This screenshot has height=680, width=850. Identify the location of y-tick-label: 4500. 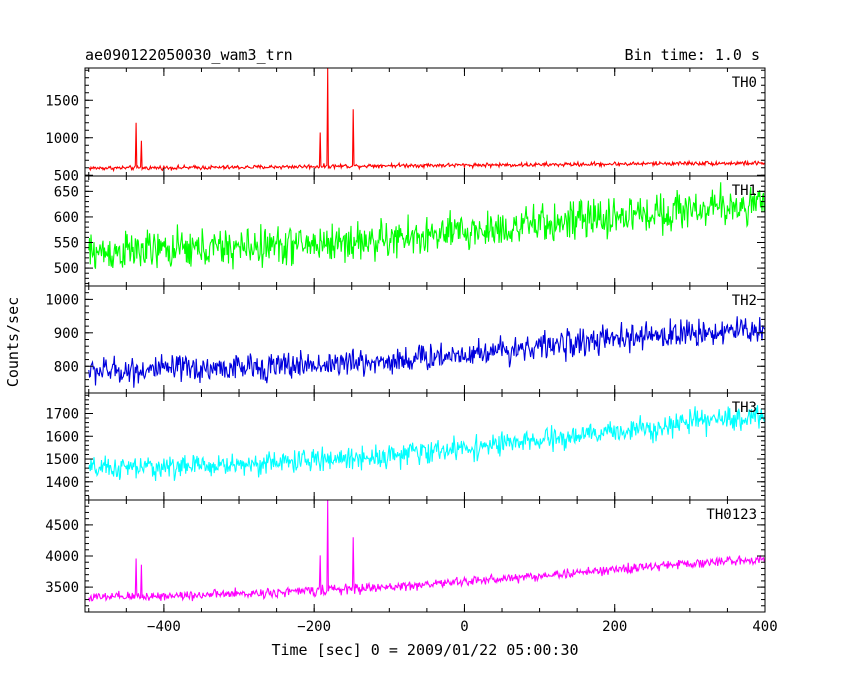
(62, 526).